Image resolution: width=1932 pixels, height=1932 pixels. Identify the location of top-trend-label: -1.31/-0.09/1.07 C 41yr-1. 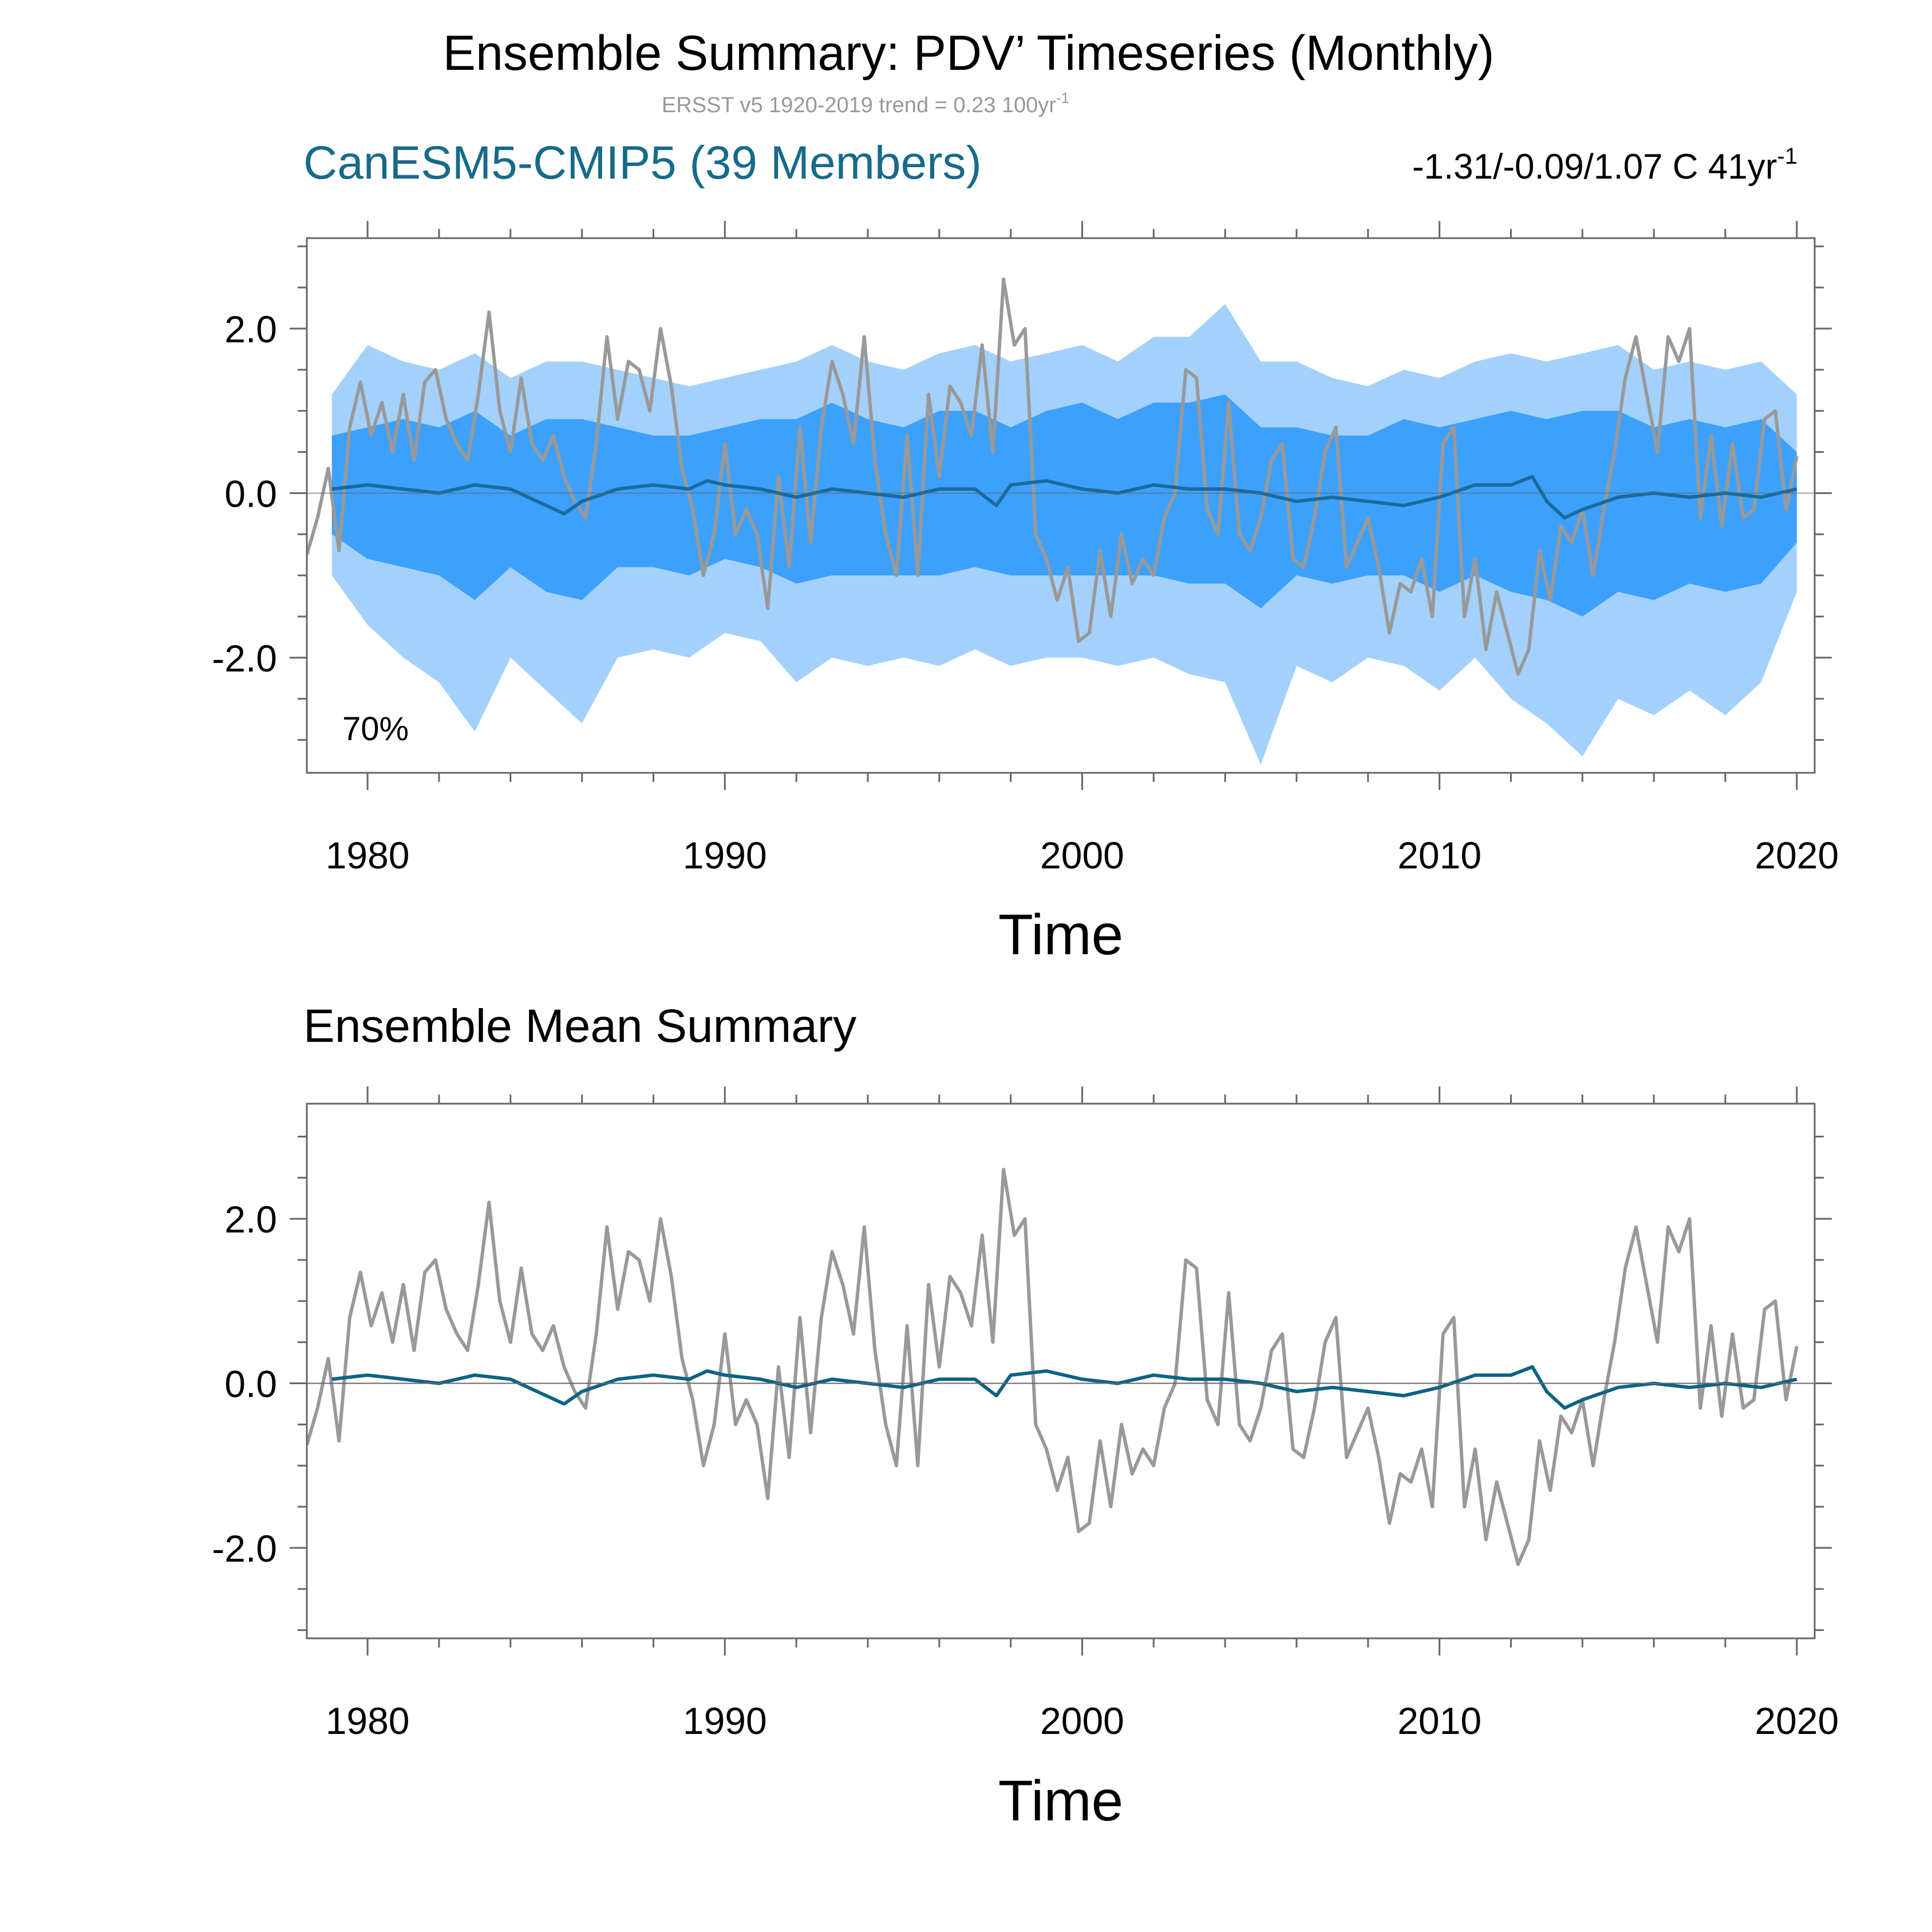
(1604, 165).